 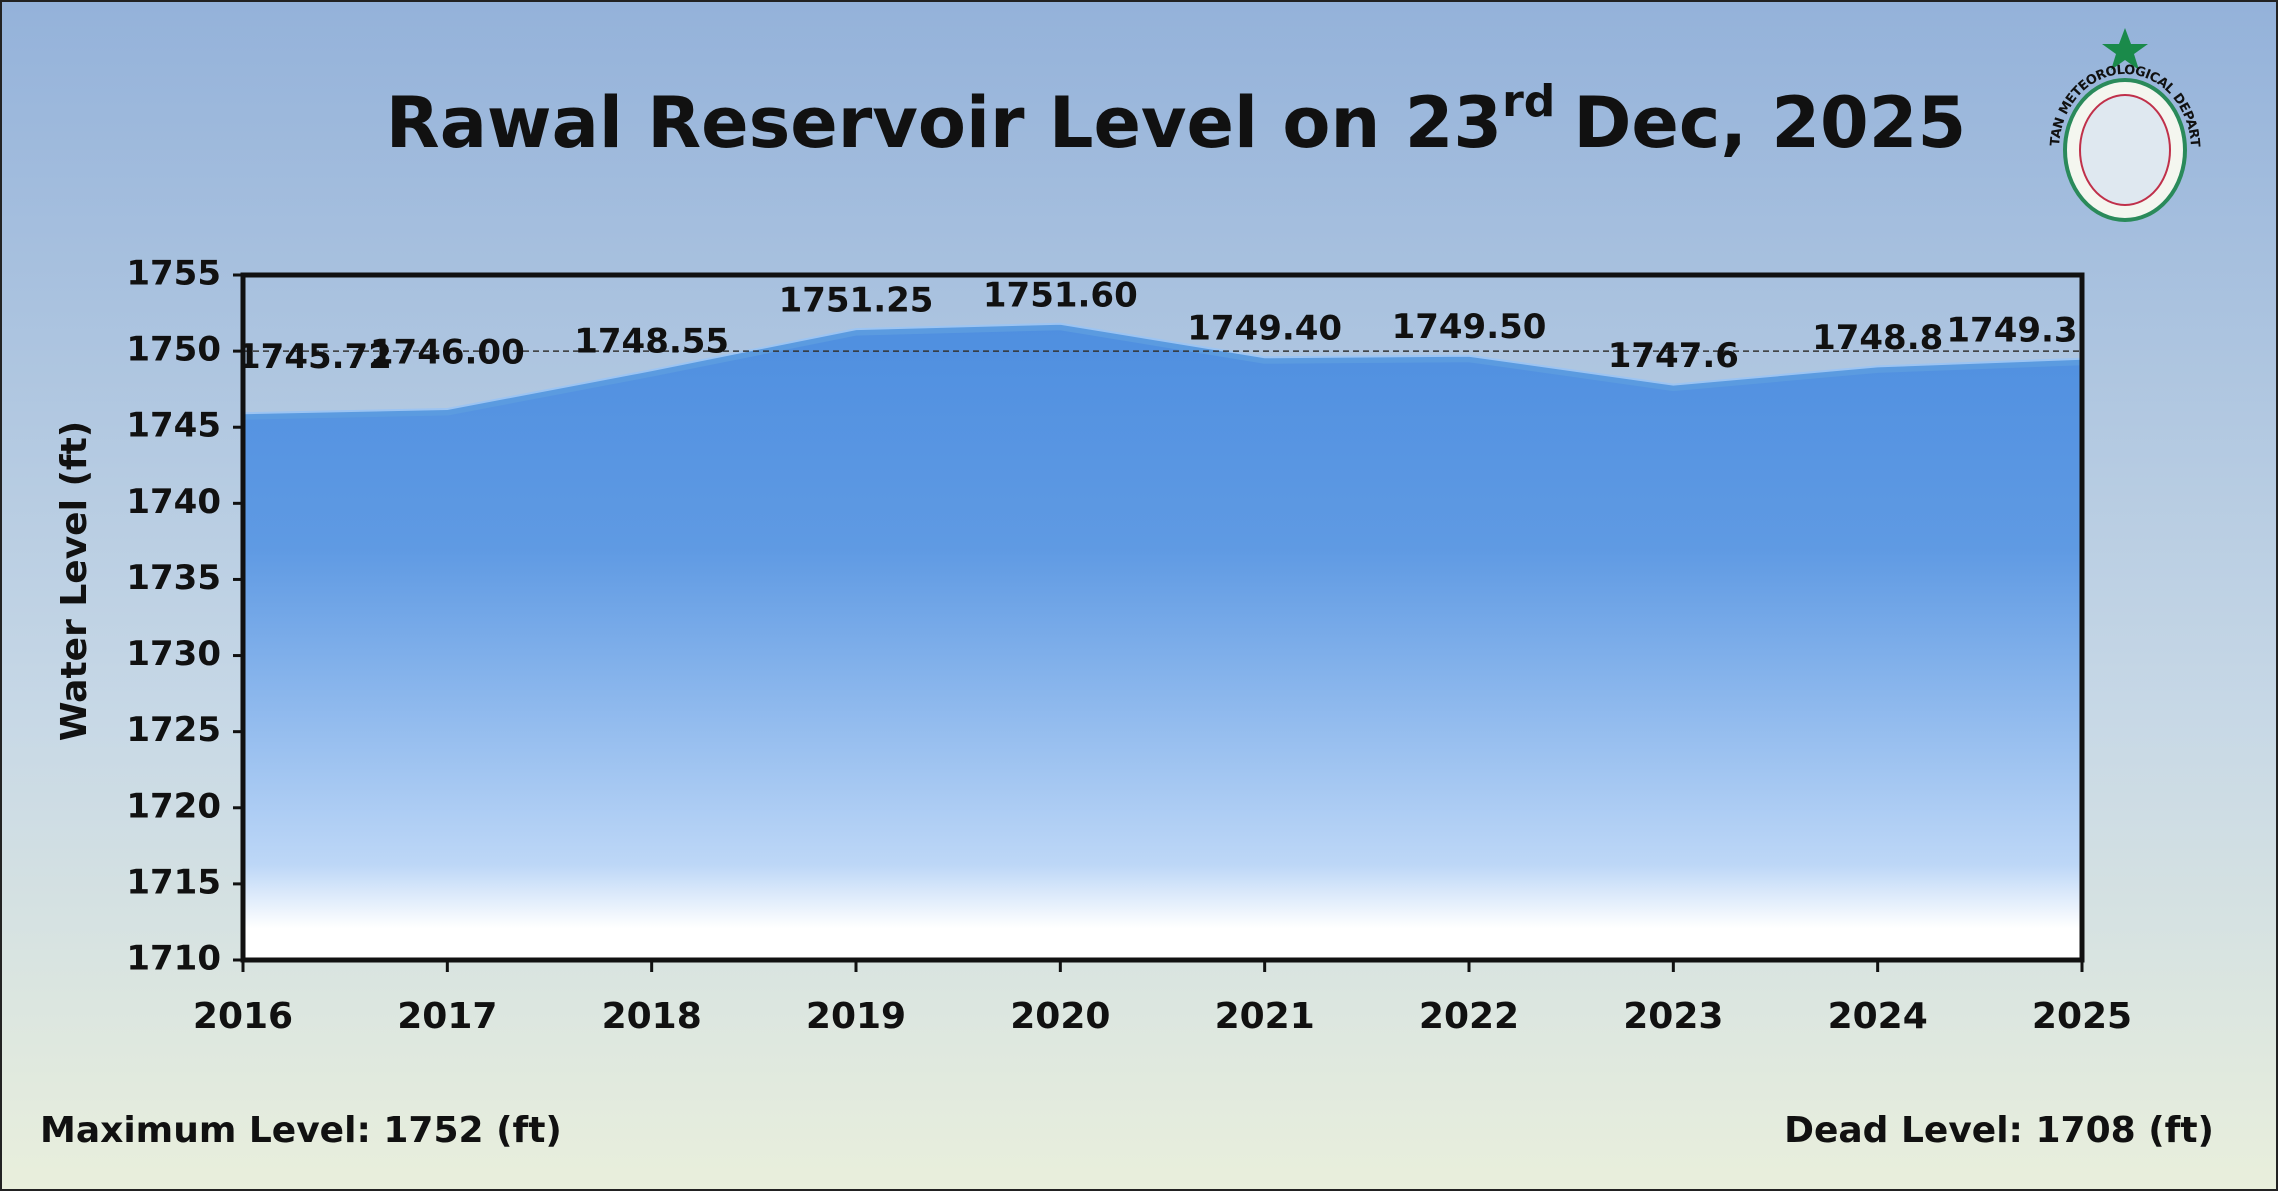 What do you see at coordinates (173, 730) in the screenshot?
I see `y-tick-label: 1725` at bounding box center [173, 730].